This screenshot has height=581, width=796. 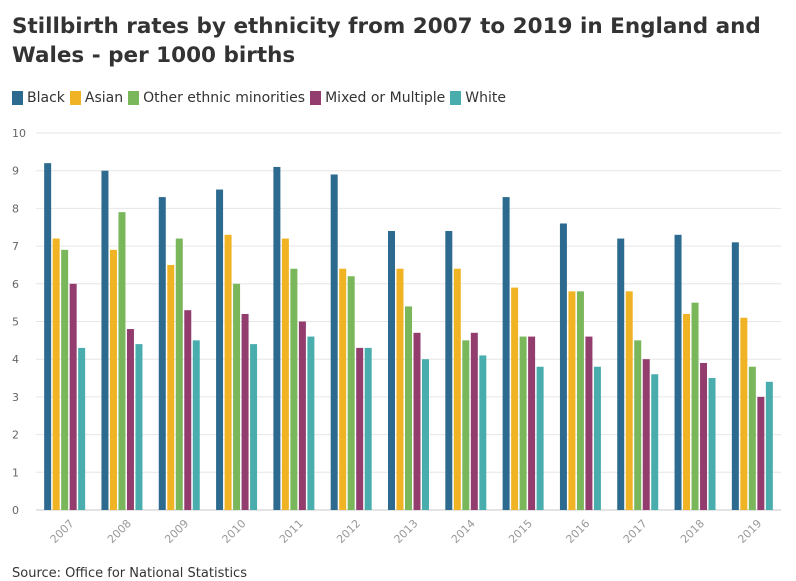 What do you see at coordinates (15, 208) in the screenshot?
I see `y-tick-label: 8` at bounding box center [15, 208].